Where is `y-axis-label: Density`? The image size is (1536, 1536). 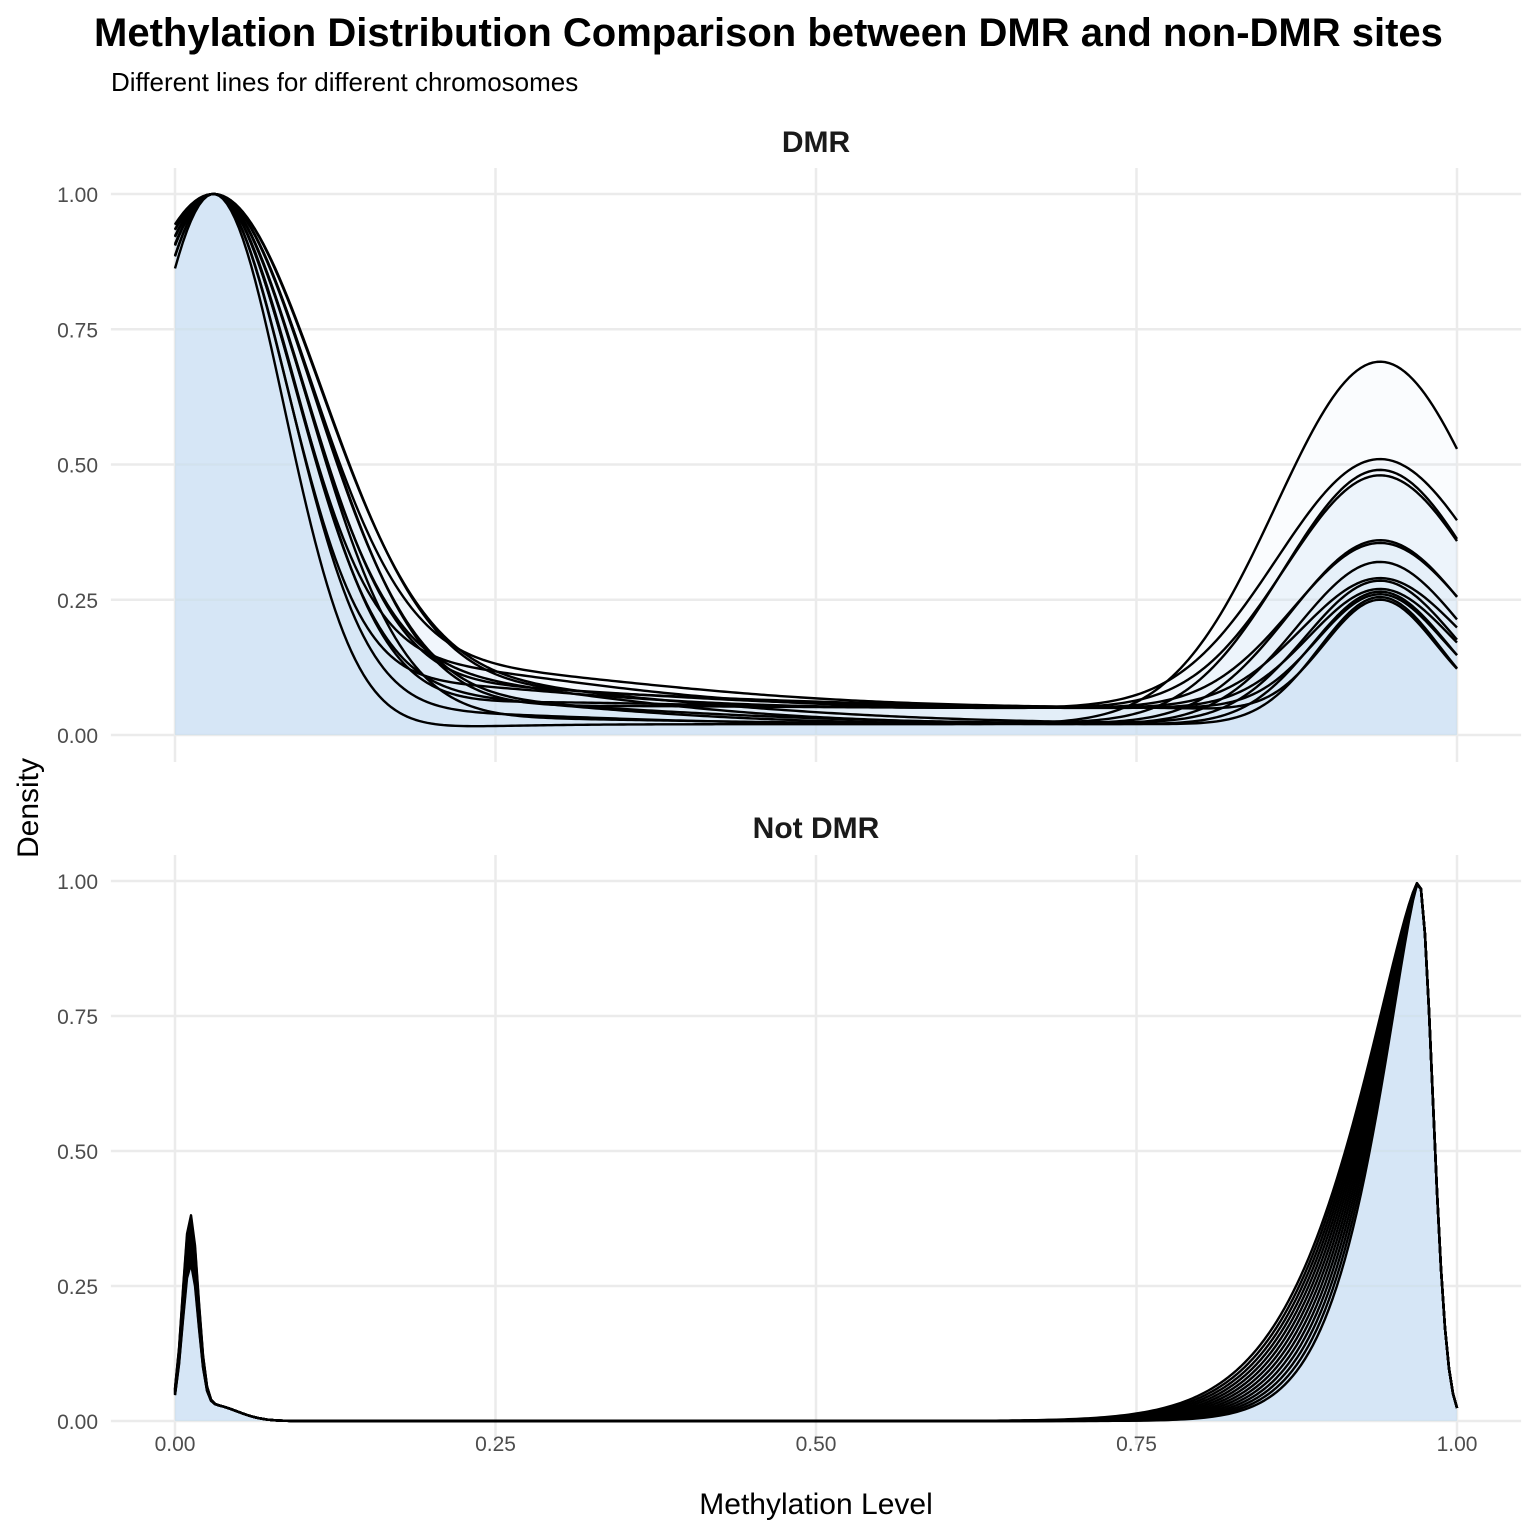
y-axis-label: Density is located at coordinates (28, 808).